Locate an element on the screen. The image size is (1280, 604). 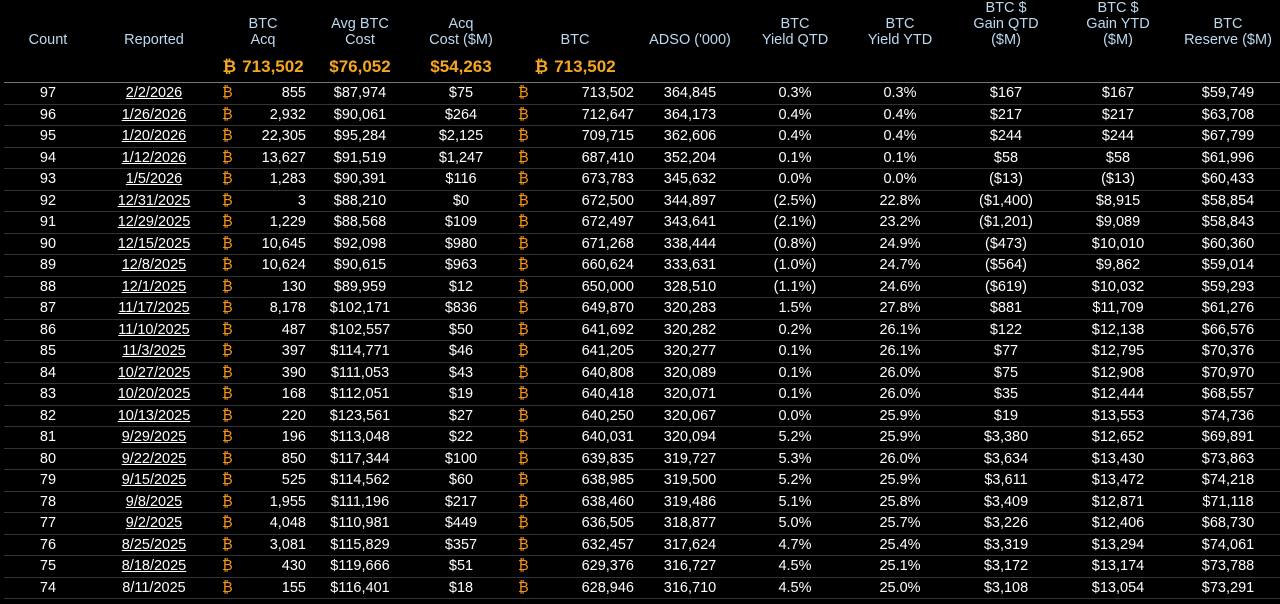
cell-avg-cost: $95,284 is located at coordinates (360, 136).